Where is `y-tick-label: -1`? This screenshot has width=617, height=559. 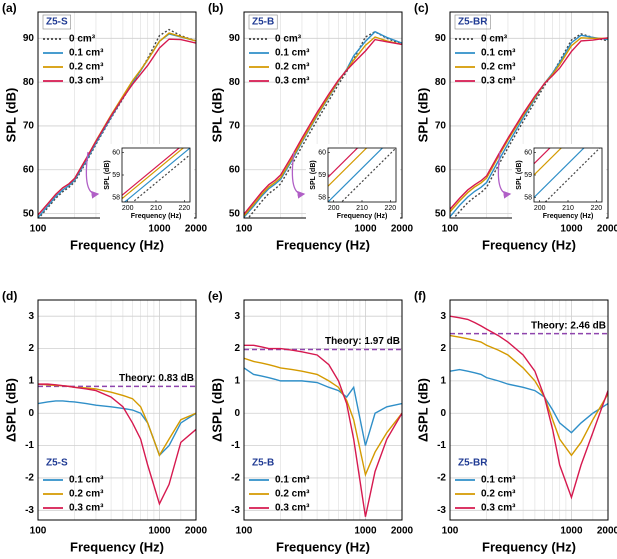 y-tick-label: -1 is located at coordinates (29, 445).